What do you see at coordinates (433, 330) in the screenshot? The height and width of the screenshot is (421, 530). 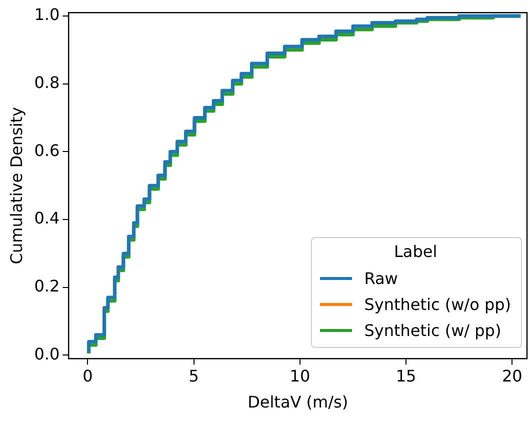 I see `legend-label: Synthetic (w/ pp)` at bounding box center [433, 330].